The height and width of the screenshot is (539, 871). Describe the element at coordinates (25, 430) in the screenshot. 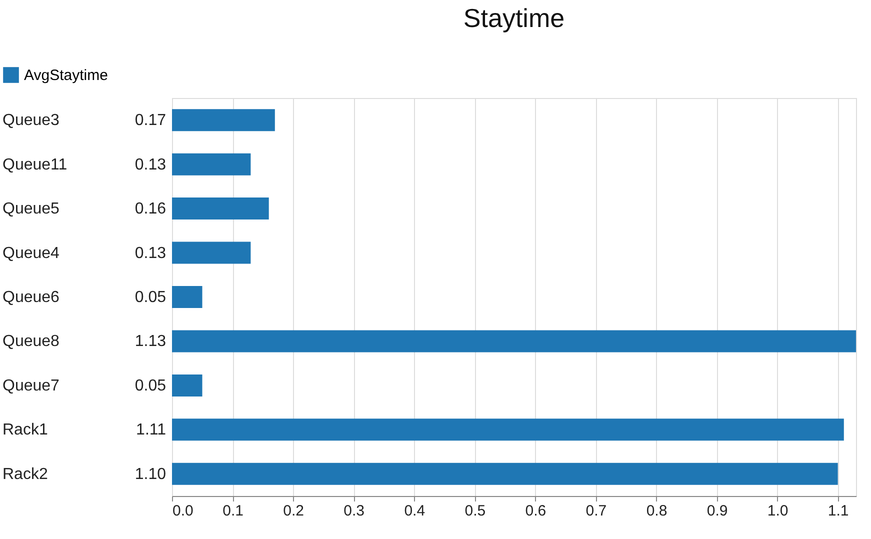

I see `y-tick-label: Rack1` at that location.